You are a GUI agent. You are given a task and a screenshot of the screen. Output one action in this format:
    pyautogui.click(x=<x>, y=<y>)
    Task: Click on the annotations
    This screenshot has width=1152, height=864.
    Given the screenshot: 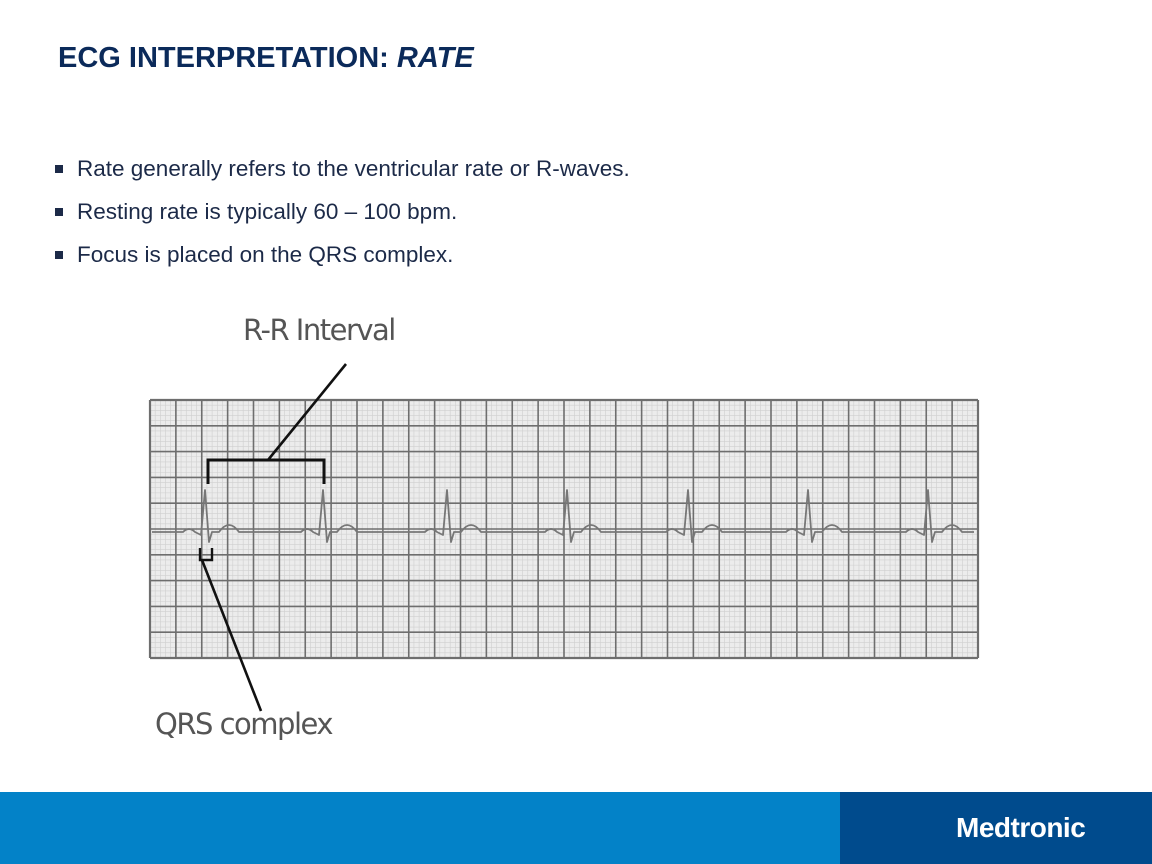 What is the action you would take?
    pyautogui.click(x=273, y=537)
    